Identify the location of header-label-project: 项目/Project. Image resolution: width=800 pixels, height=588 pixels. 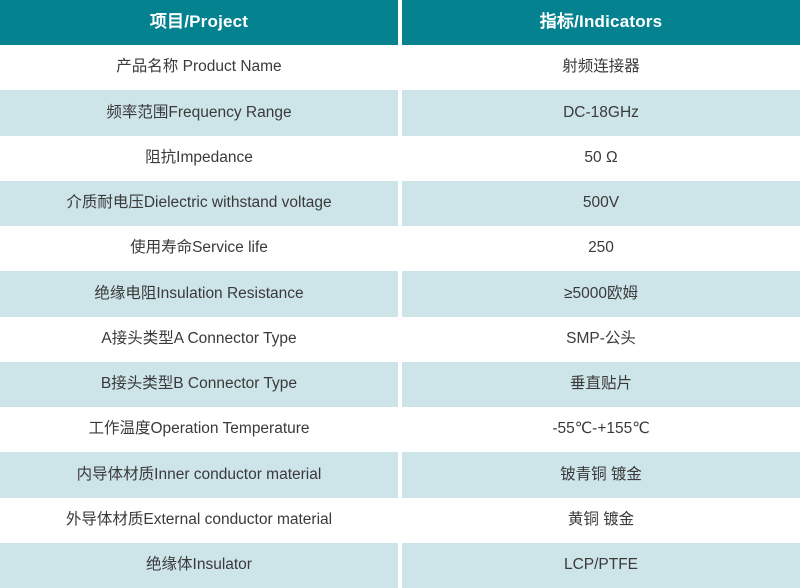
(199, 22).